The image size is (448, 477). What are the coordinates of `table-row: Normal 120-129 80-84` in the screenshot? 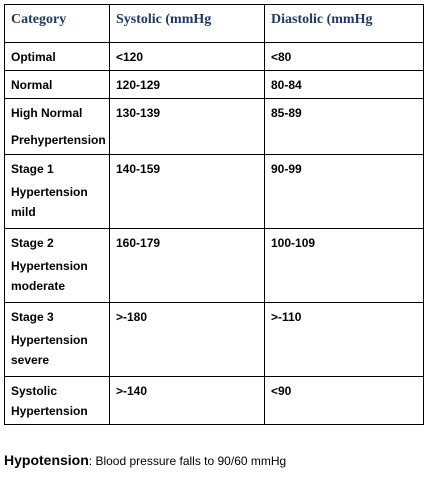 It's located at (214, 84).